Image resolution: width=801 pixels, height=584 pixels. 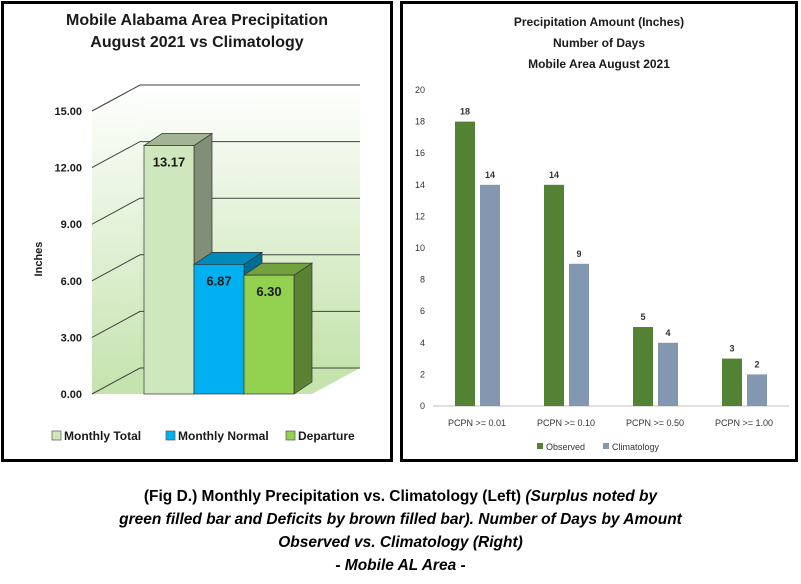 I want to click on y-tick-label: 8, so click(x=422, y=280).